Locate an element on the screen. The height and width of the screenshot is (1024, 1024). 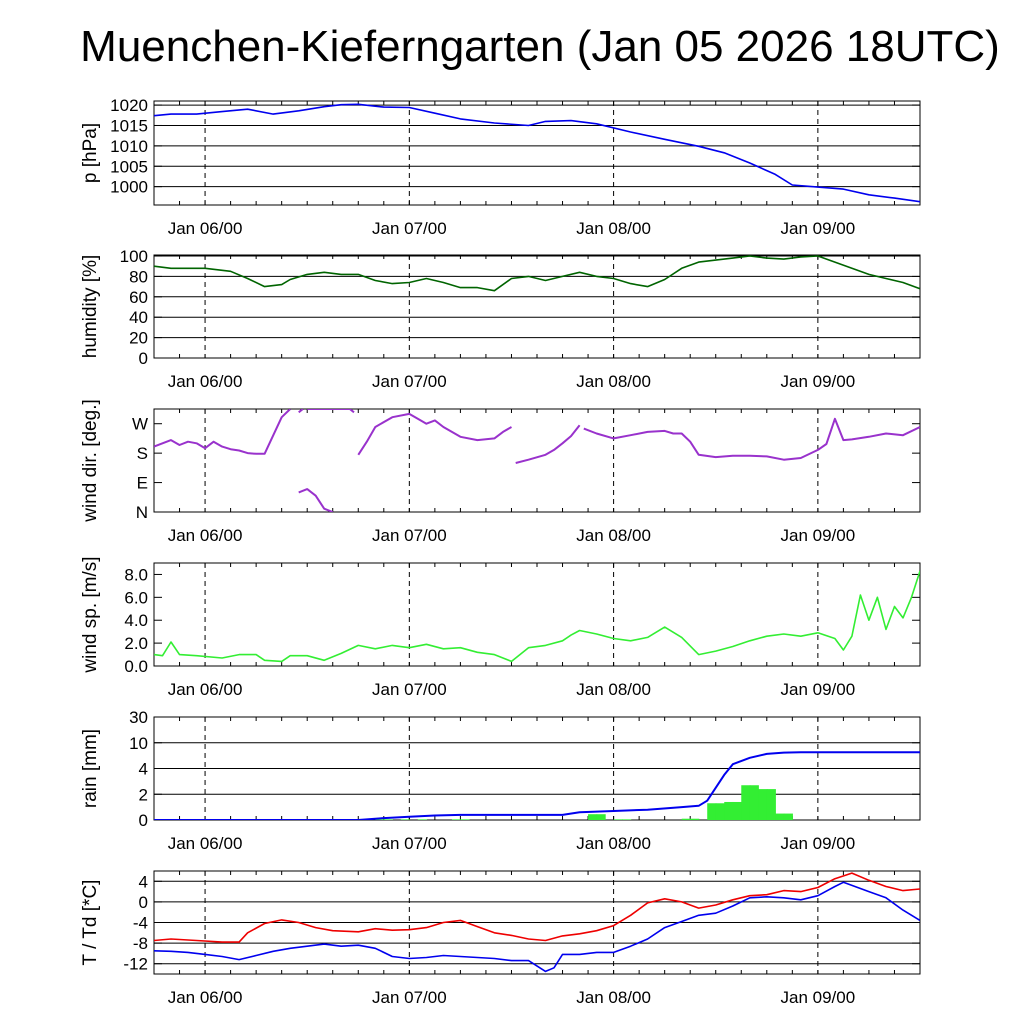
y-tick-label: 20 is located at coordinates (138, 338).